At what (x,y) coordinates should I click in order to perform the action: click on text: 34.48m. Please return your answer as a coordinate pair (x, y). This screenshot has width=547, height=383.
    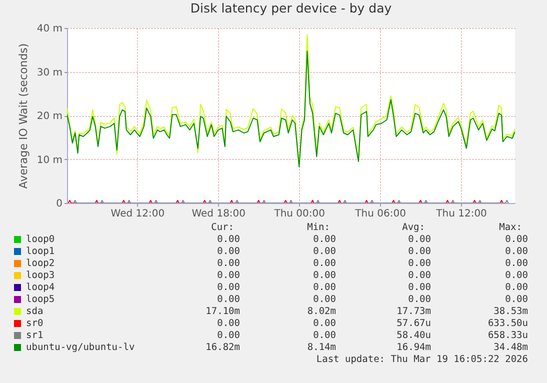
    Looking at the image, I should click on (511, 347).